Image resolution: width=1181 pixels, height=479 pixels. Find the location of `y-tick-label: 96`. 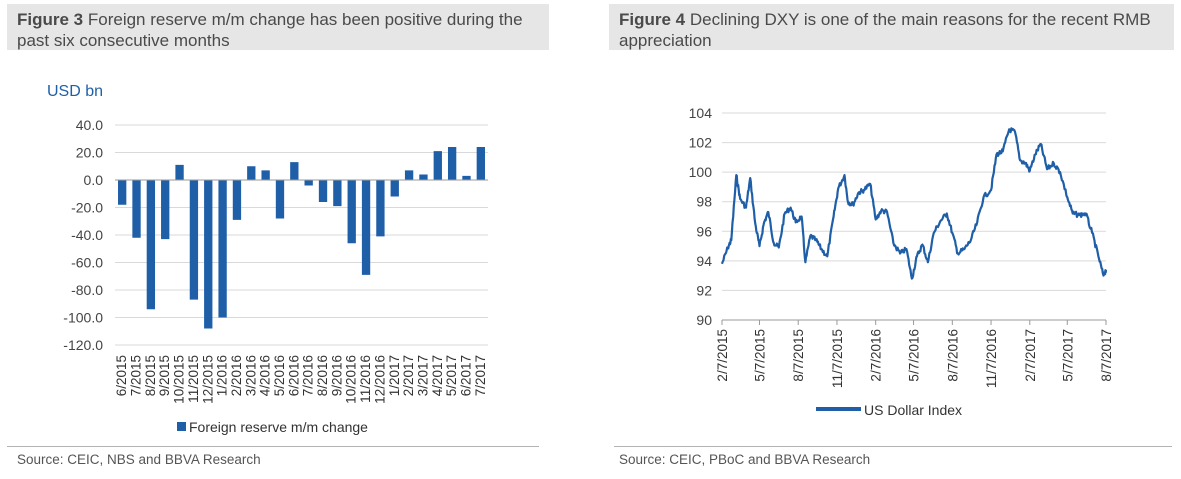

y-tick-label: 96 is located at coordinates (704, 231).